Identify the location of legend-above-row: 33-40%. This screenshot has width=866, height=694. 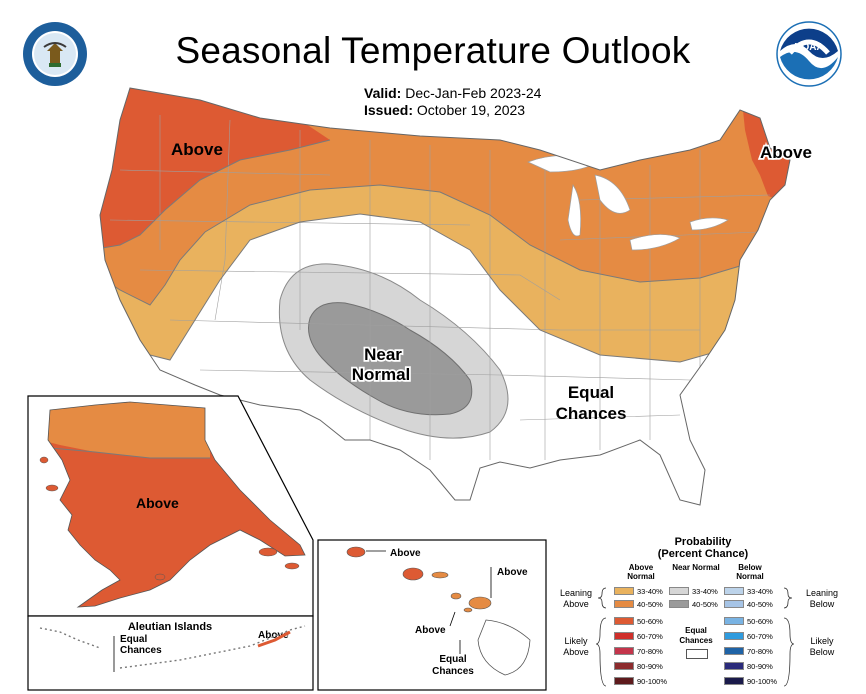
(638, 591).